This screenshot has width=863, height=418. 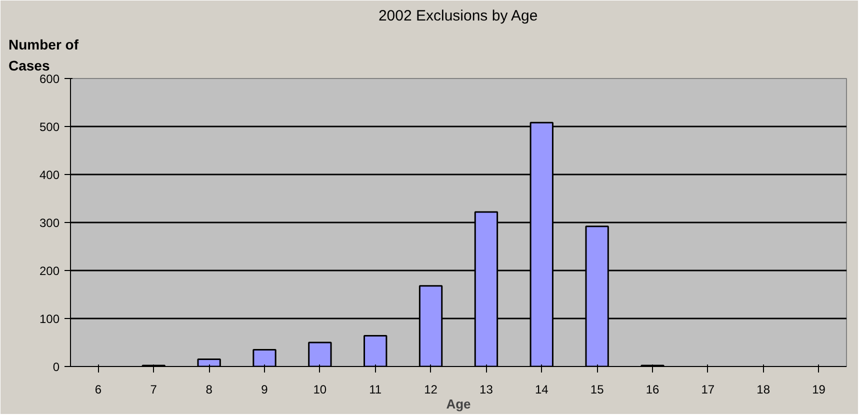 I want to click on x-axis-title: Age, so click(x=458, y=404).